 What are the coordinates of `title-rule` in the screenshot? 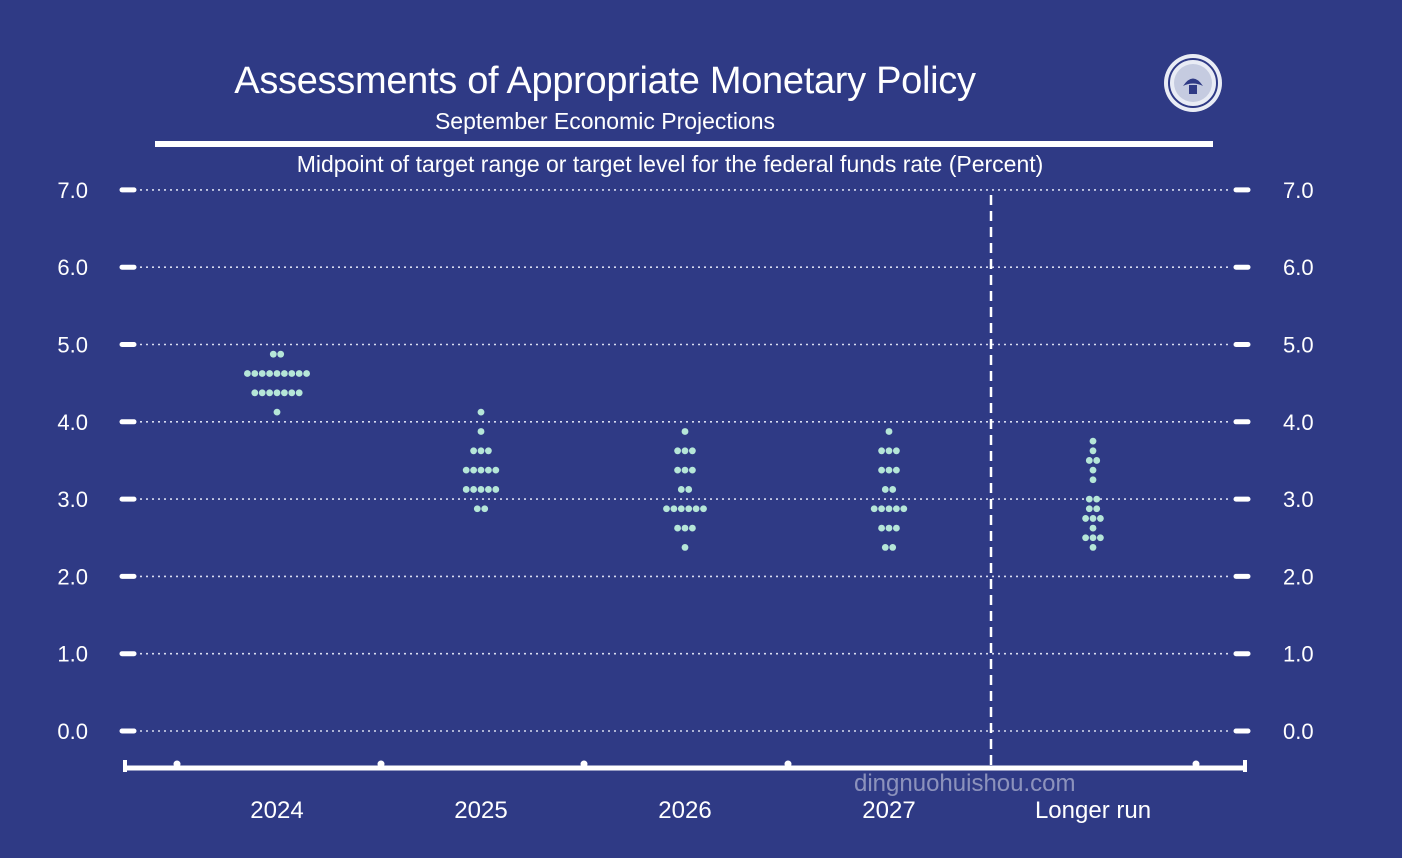 It's located at (684, 144).